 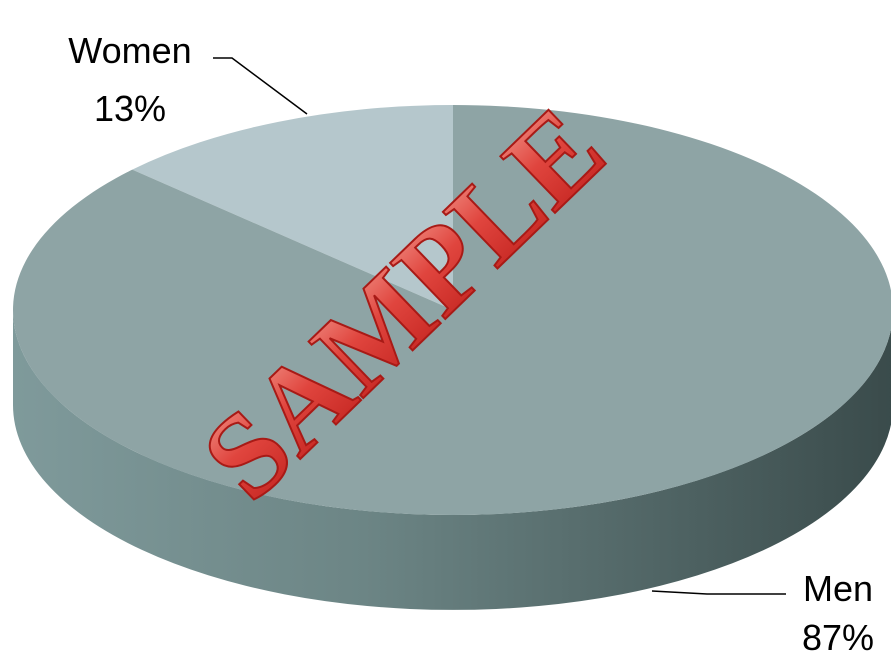 What do you see at coordinates (293, 207) in the screenshot?
I see `pie-slice-women` at bounding box center [293, 207].